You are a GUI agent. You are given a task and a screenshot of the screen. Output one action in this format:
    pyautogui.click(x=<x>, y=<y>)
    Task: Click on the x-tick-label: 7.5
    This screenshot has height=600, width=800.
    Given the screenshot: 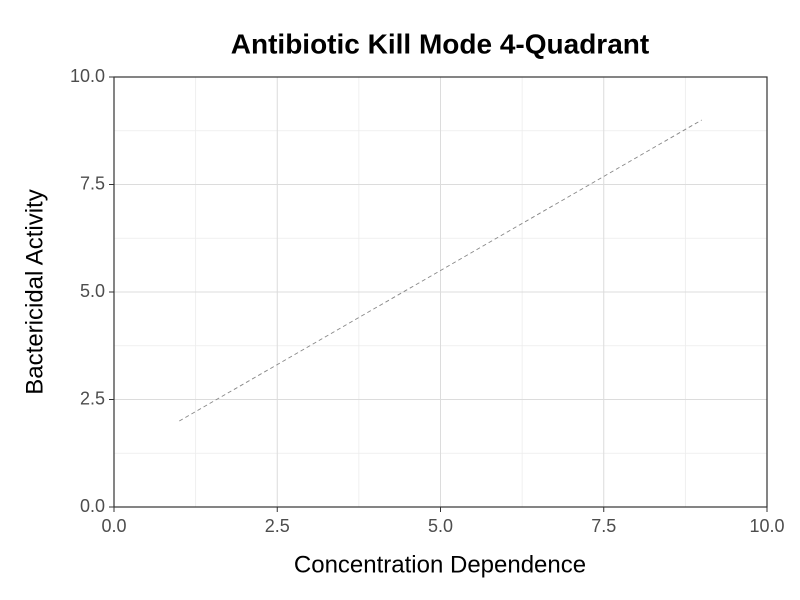 What is the action you would take?
    pyautogui.click(x=603, y=526)
    